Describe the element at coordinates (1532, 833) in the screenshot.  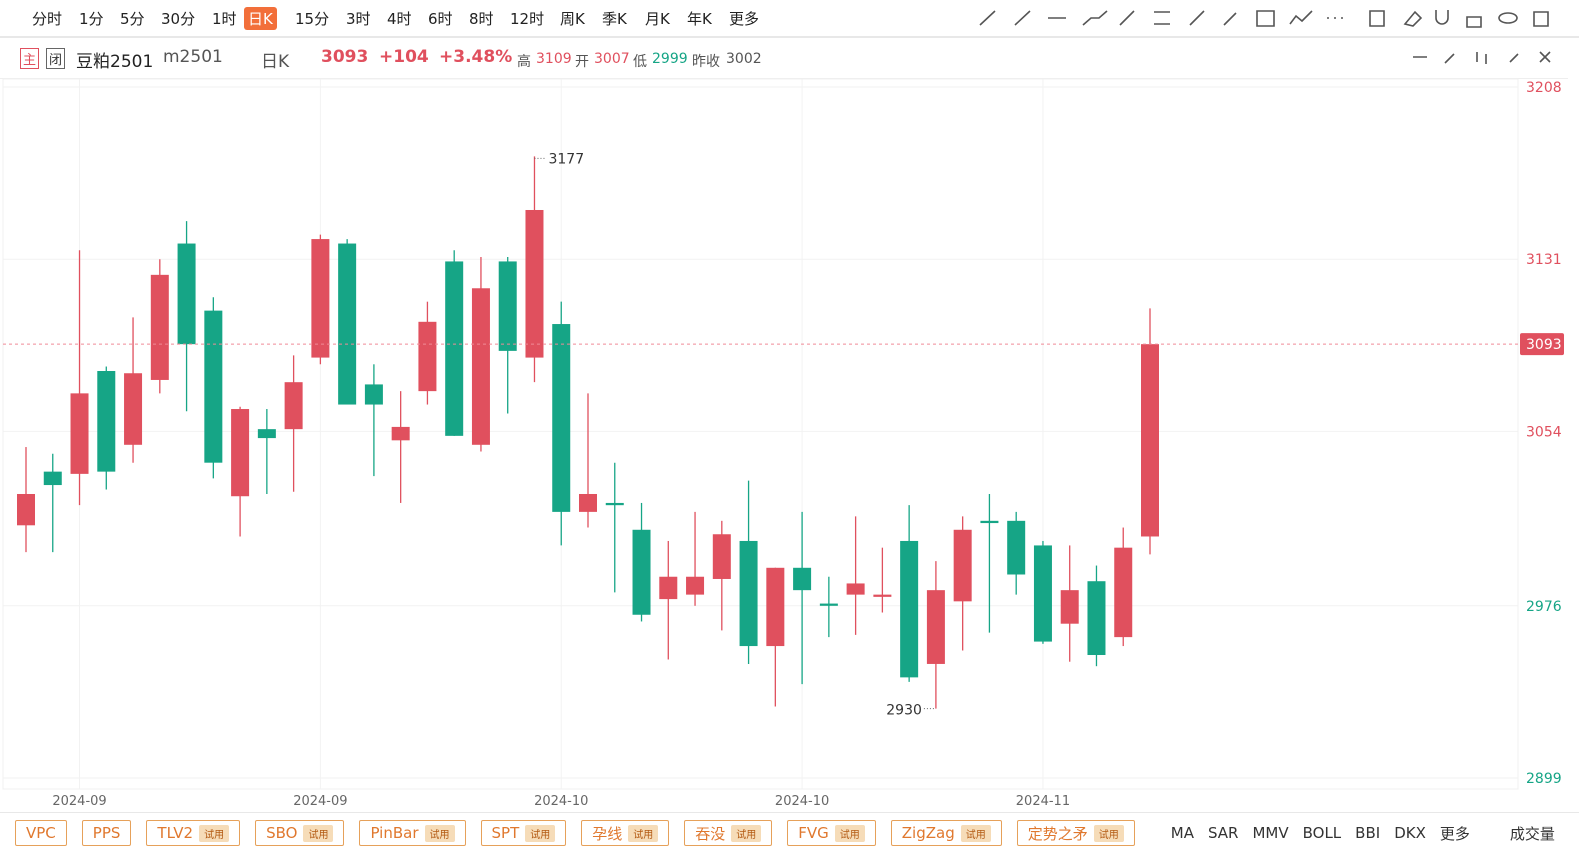
I see `volume-link: 成交量` at that location.